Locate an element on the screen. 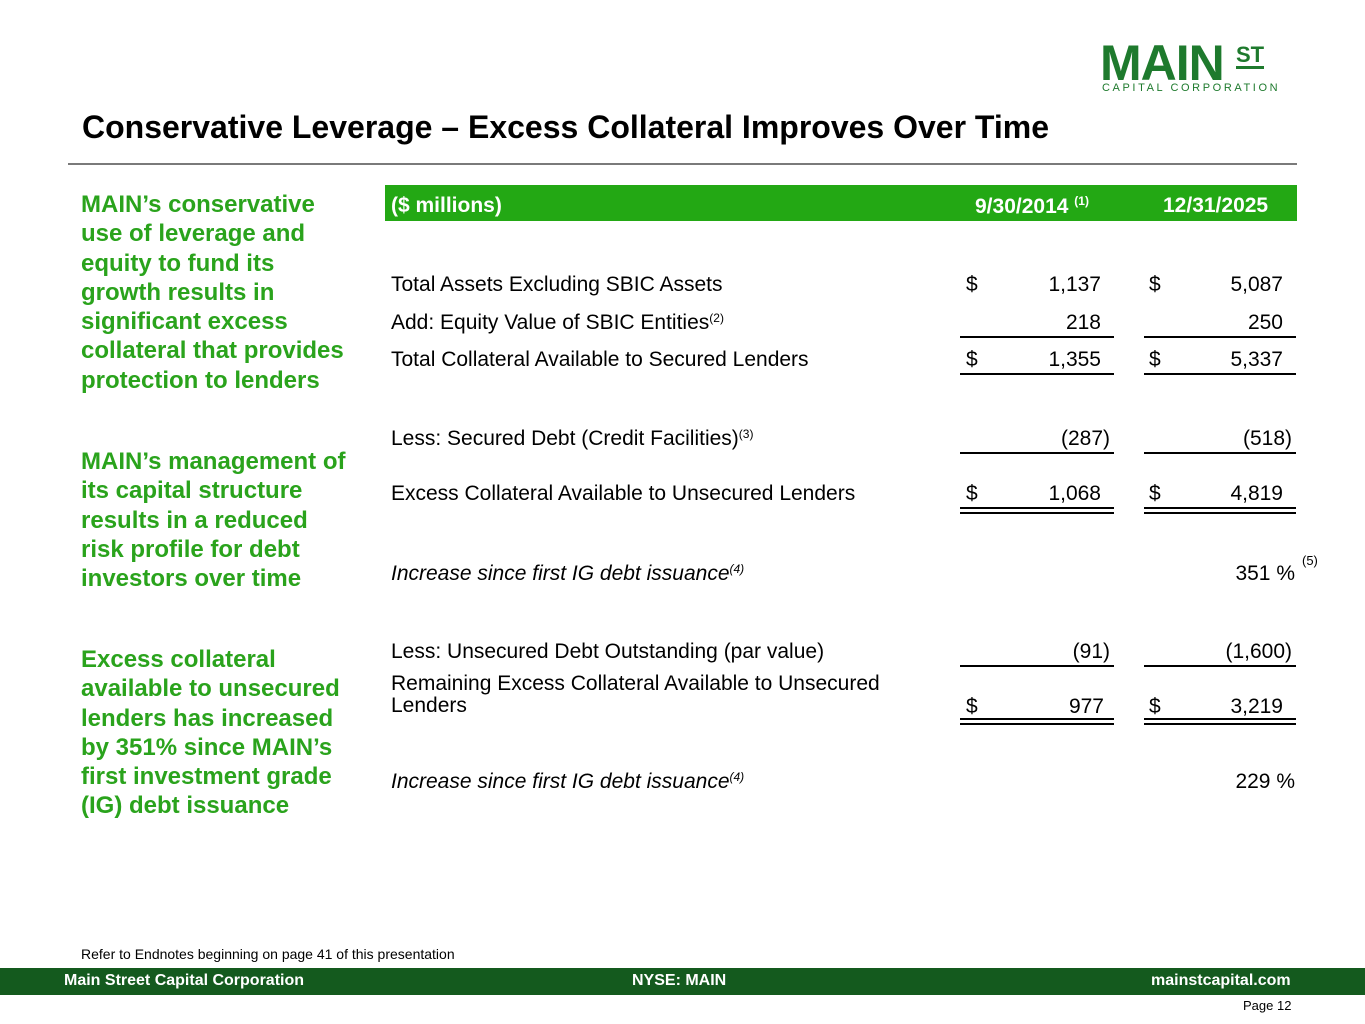 The height and width of the screenshot is (1024, 1365). page-number: Page 12 is located at coordinates (1267, 1005).